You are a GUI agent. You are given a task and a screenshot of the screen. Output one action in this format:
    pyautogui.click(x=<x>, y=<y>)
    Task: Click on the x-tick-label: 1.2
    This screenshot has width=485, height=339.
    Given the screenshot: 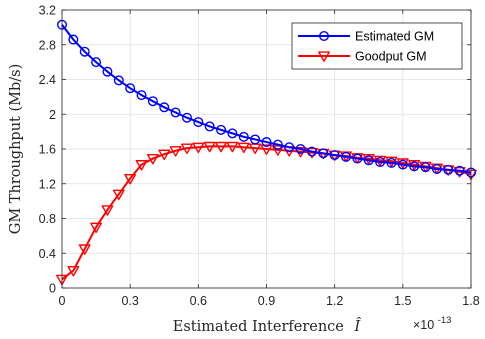 What is the action you would take?
    pyautogui.click(x=334, y=301)
    